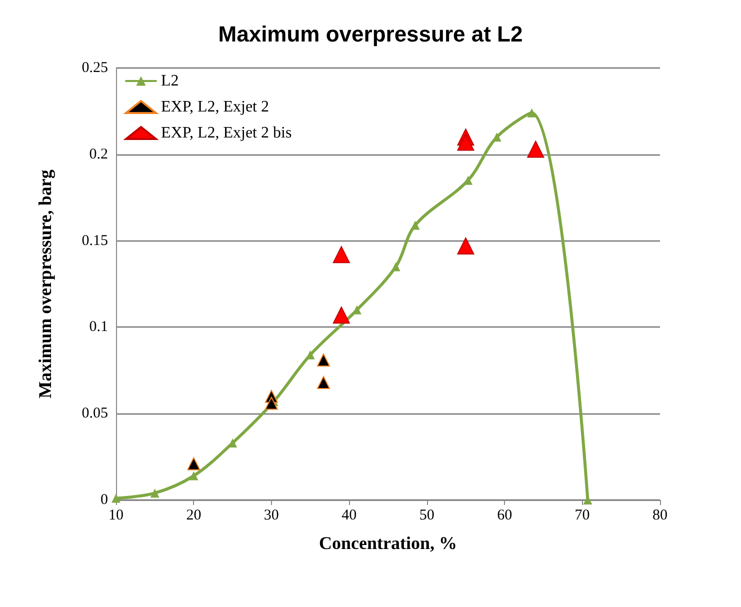 The height and width of the screenshot is (607, 741). What do you see at coordinates (504, 516) in the screenshot?
I see `x-tick-label: 60` at bounding box center [504, 516].